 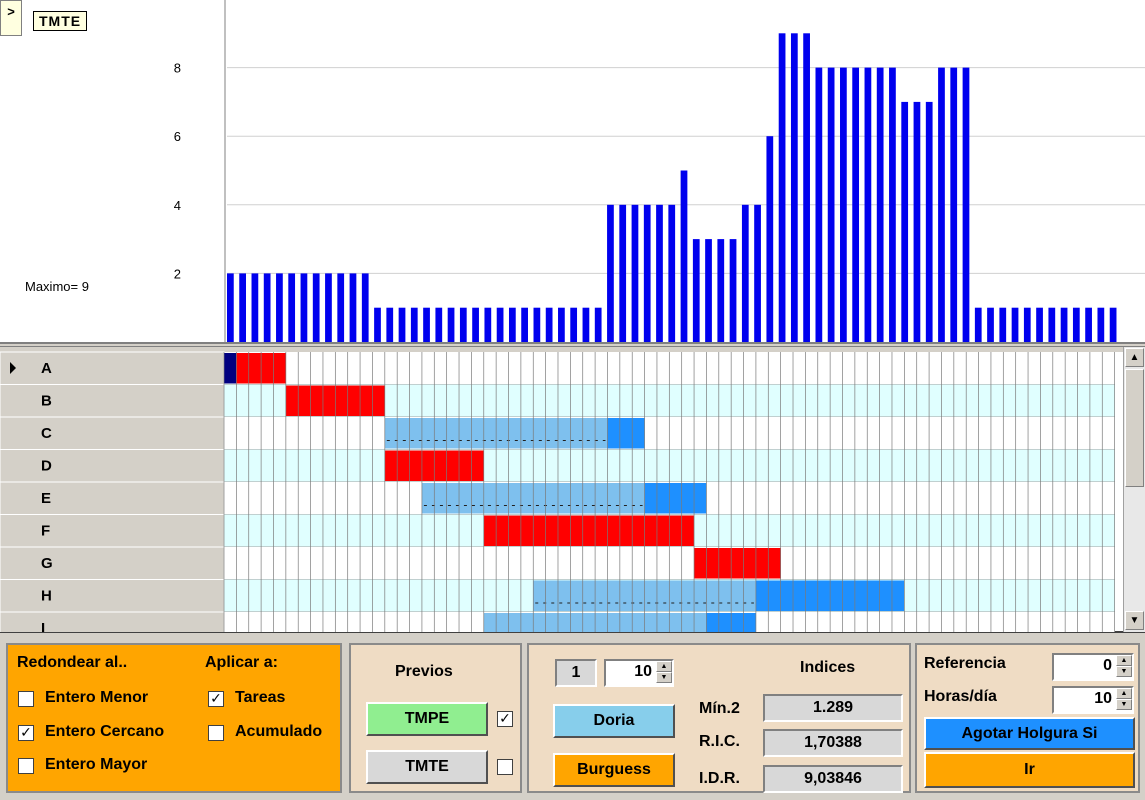 I want to click on indices-start-field: 1, so click(x=576, y=673).